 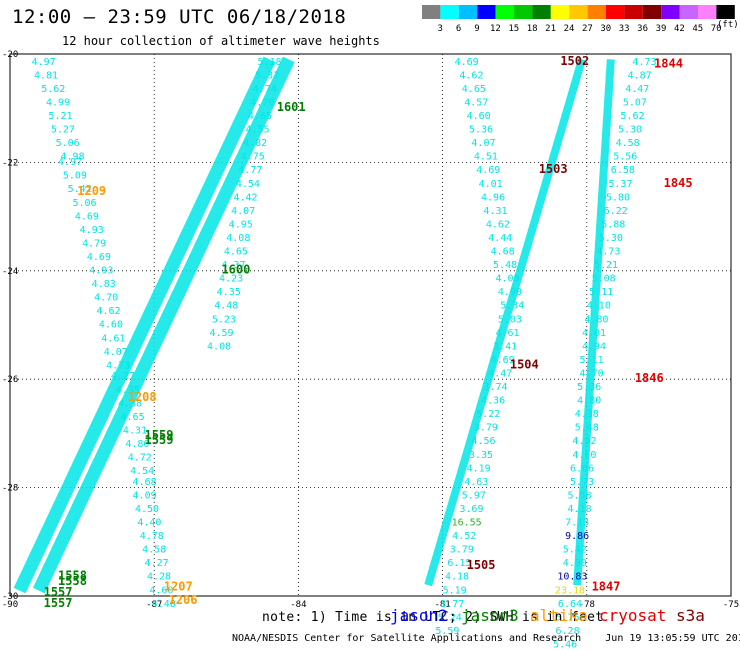 I want to click on wave-height-reading: 4.51, so click(x=486, y=157).